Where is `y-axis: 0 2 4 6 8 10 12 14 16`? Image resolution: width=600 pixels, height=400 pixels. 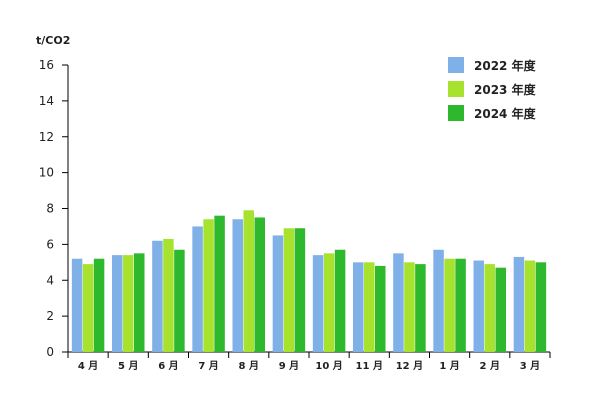
y-axis: 0 2 4 6 8 10 12 14 16 is located at coordinates (54, 208).